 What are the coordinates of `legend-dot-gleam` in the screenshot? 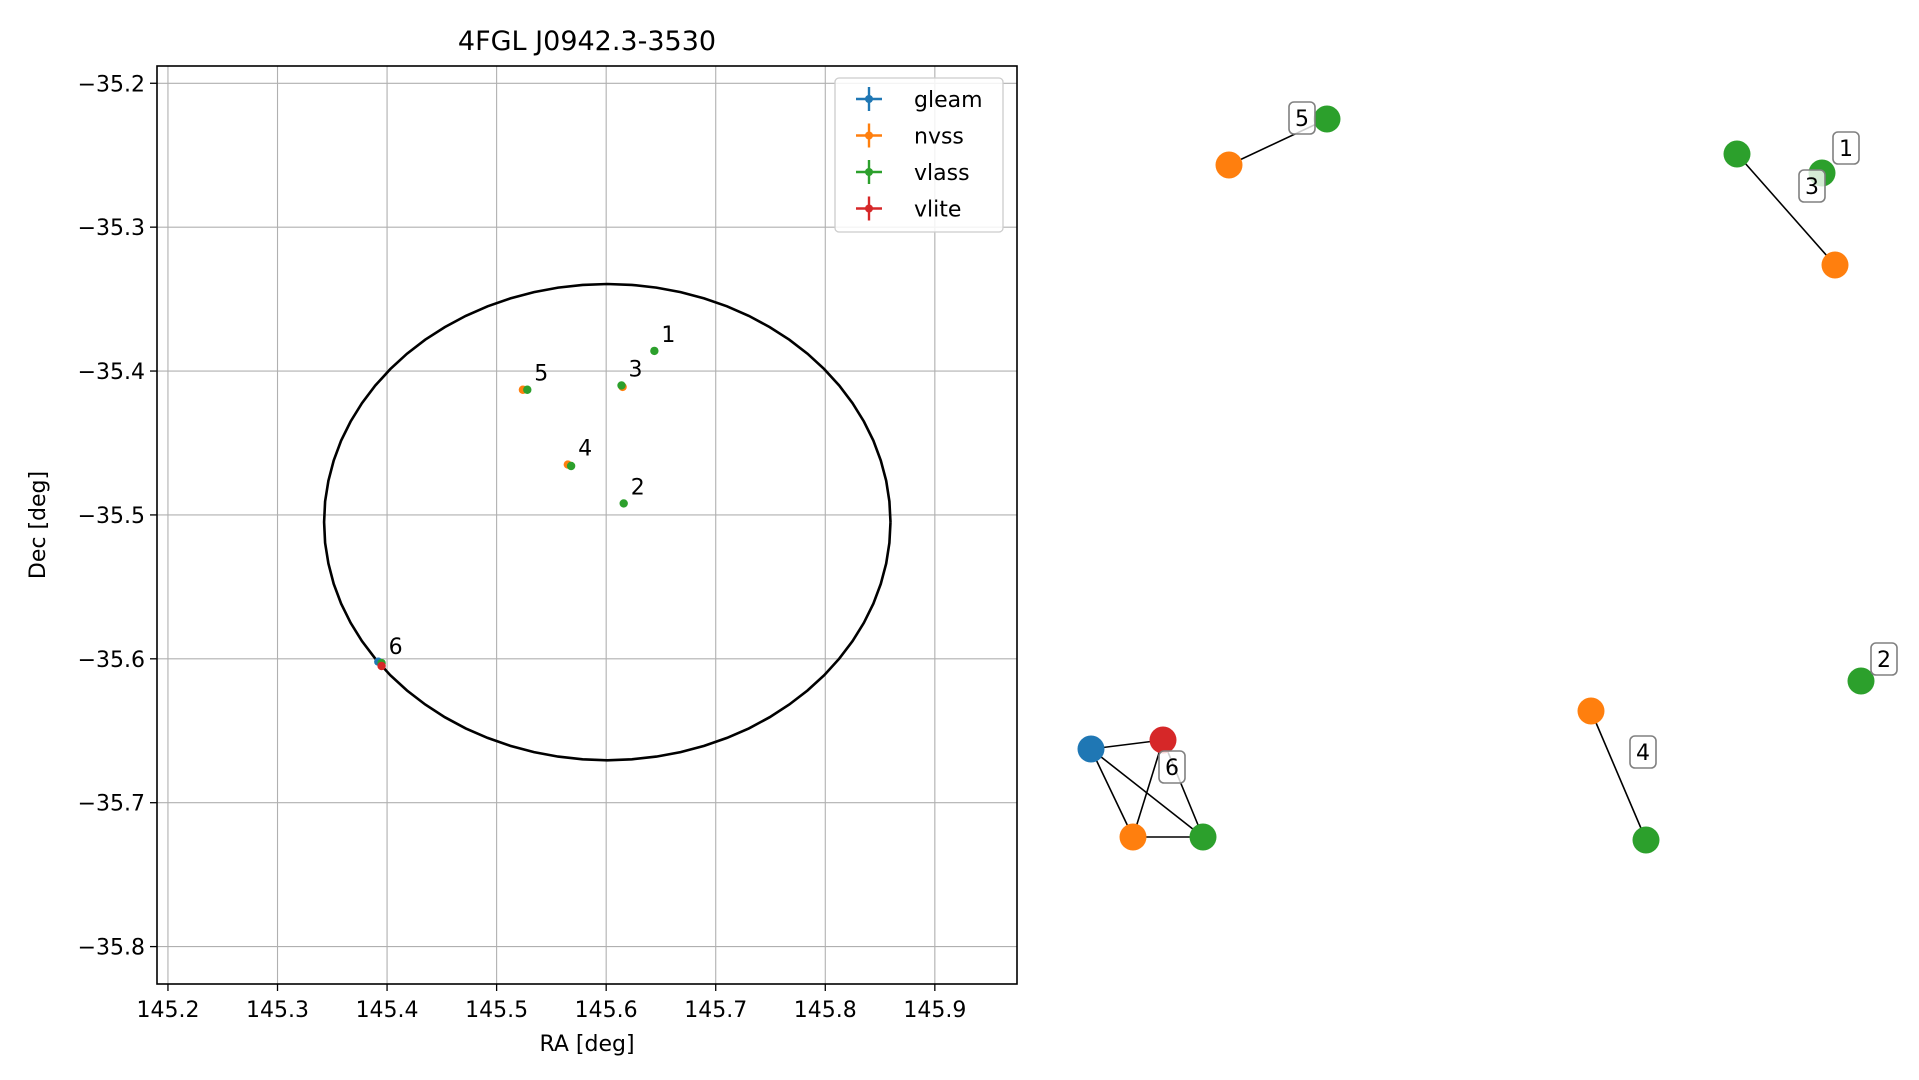 It's located at (869, 99).